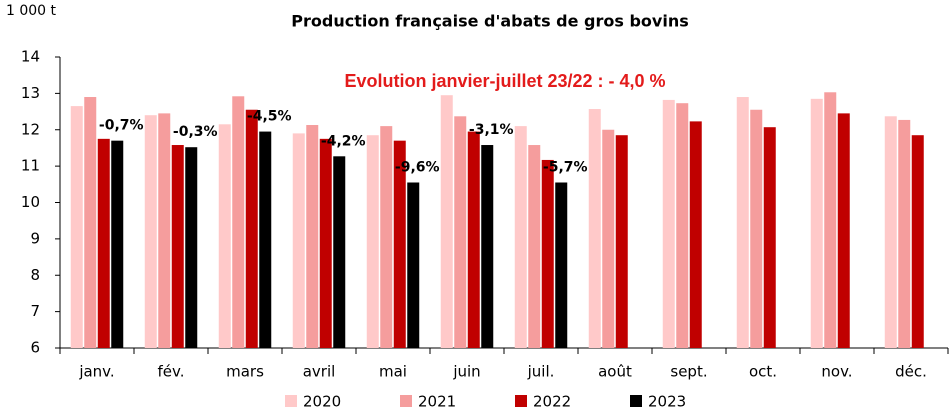 The width and height of the screenshot is (952, 409). I want to click on x-tick-label: sept., so click(688, 372).